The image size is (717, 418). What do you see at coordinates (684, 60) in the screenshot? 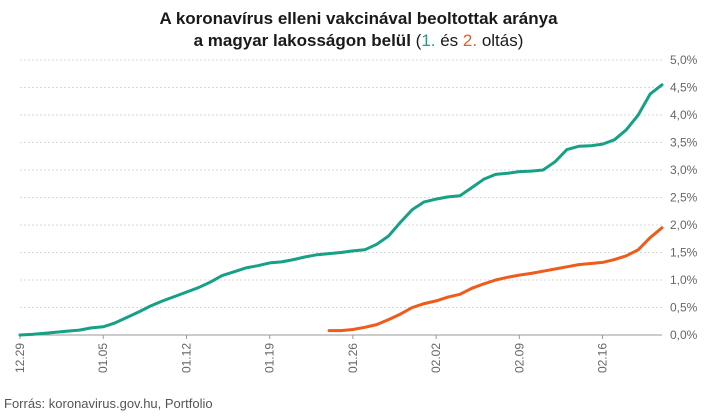
I see `y-tick-label: 5,0%` at bounding box center [684, 60].